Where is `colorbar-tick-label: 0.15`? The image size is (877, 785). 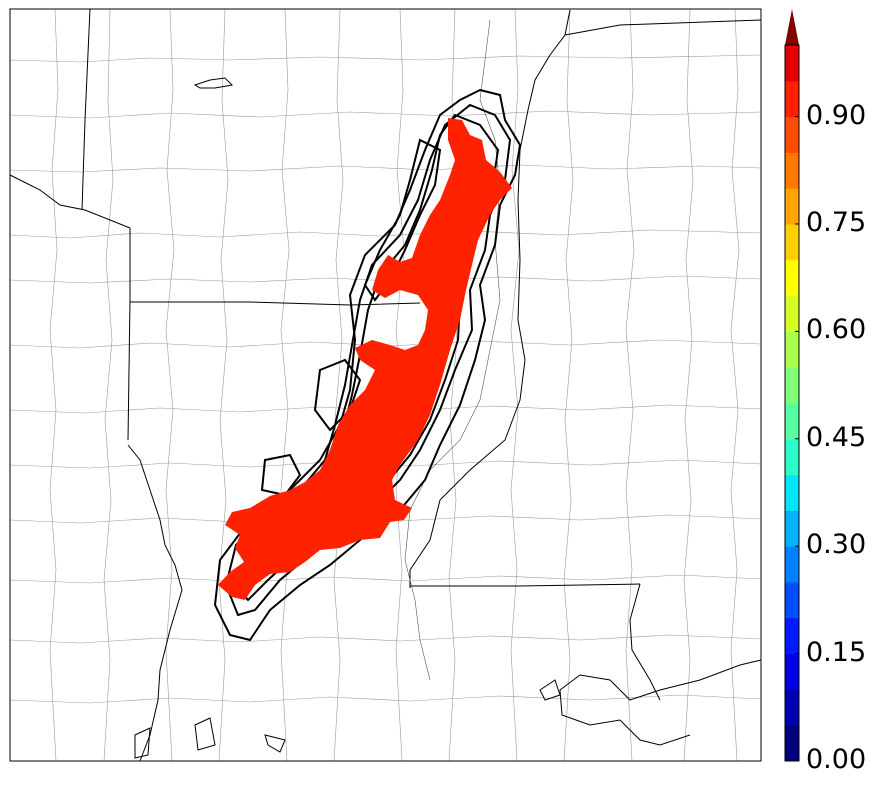
colorbar-tick-label: 0.15 is located at coordinates (836, 652).